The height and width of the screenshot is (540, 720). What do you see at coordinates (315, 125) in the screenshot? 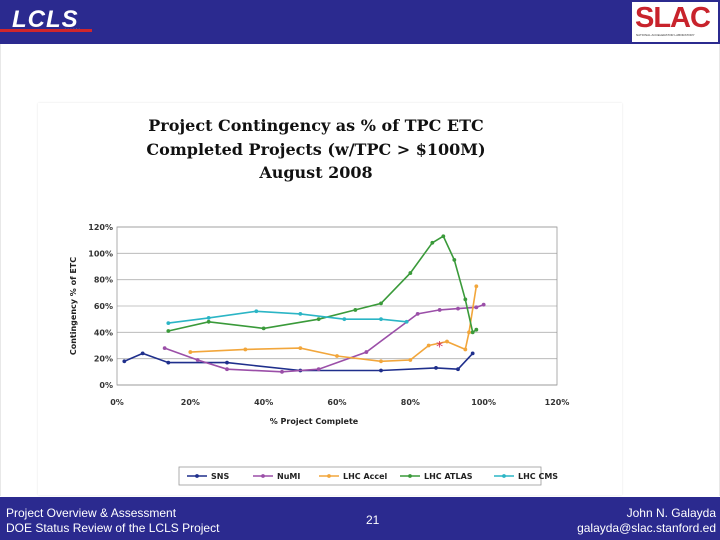
I see `chart-title-line: Project Contingency as % of TPC ETC` at bounding box center [315, 125].